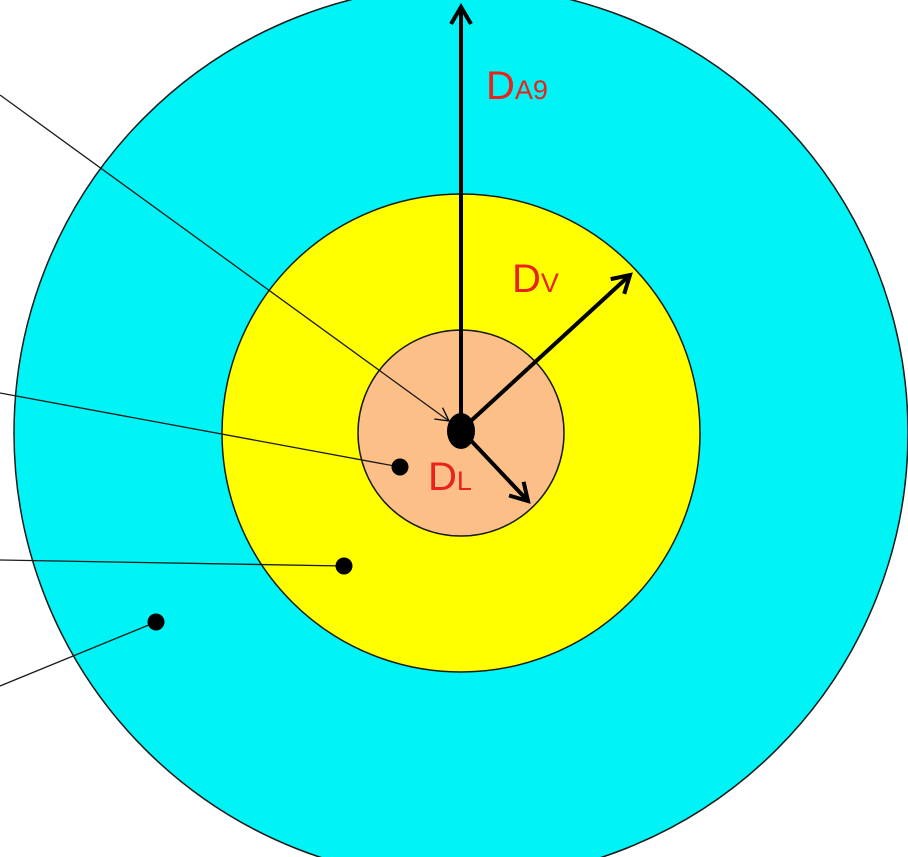 Image resolution: width=908 pixels, height=857 pixels. What do you see at coordinates (546, 352) in the screenshot?
I see `middle-radius-arrow` at bounding box center [546, 352].